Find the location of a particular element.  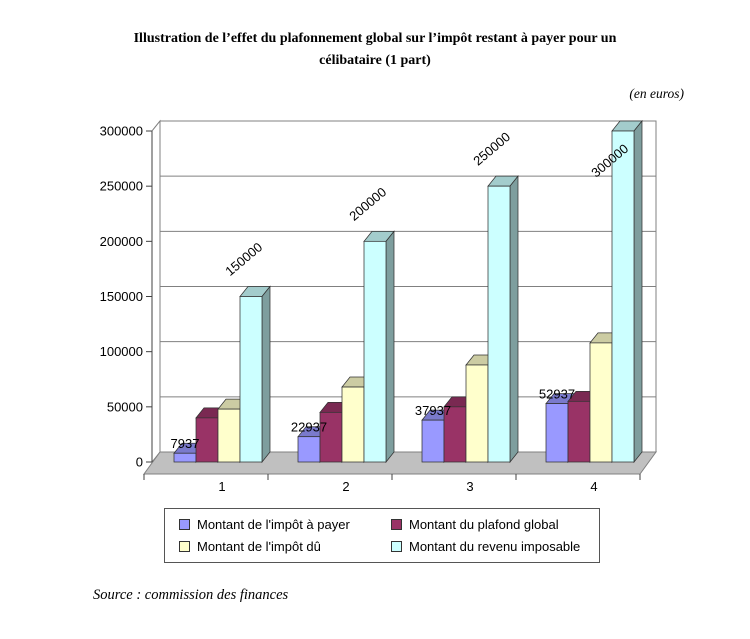

y-tick-label: 0 is located at coordinates (139, 462).